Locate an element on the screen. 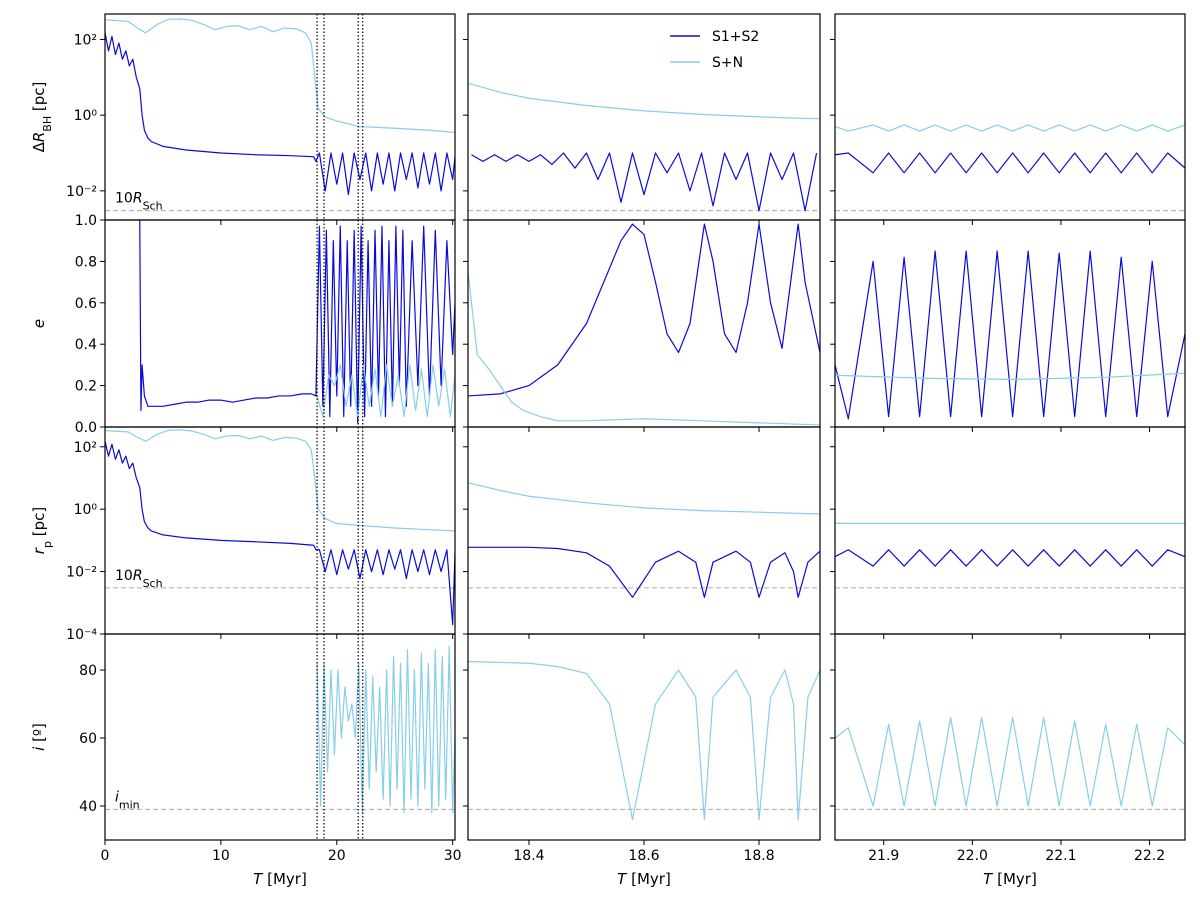  y-axis-label: rp [pc] is located at coordinates (42, 530).